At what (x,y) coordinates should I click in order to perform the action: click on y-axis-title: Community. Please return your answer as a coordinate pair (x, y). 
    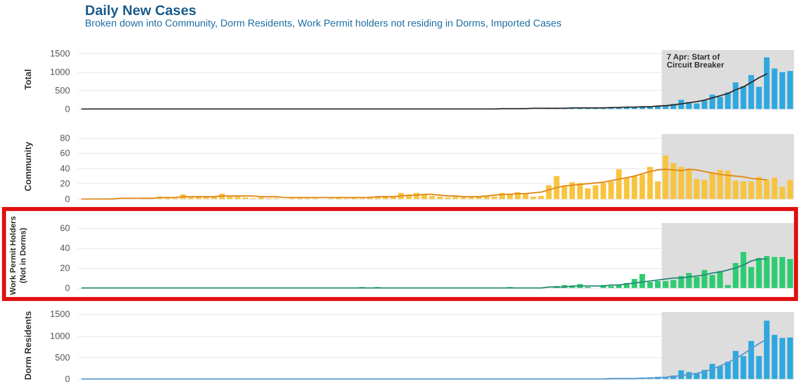
    Looking at the image, I should click on (28, 167).